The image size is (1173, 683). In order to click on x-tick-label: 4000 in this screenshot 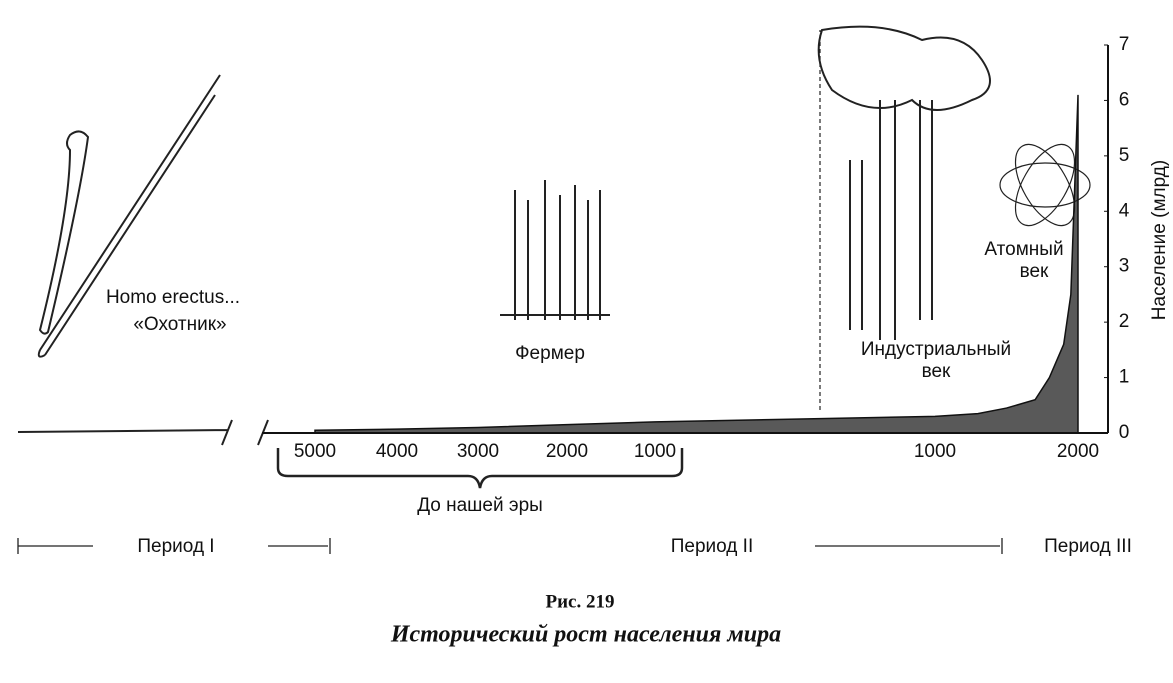, I will do `click(397, 451)`.